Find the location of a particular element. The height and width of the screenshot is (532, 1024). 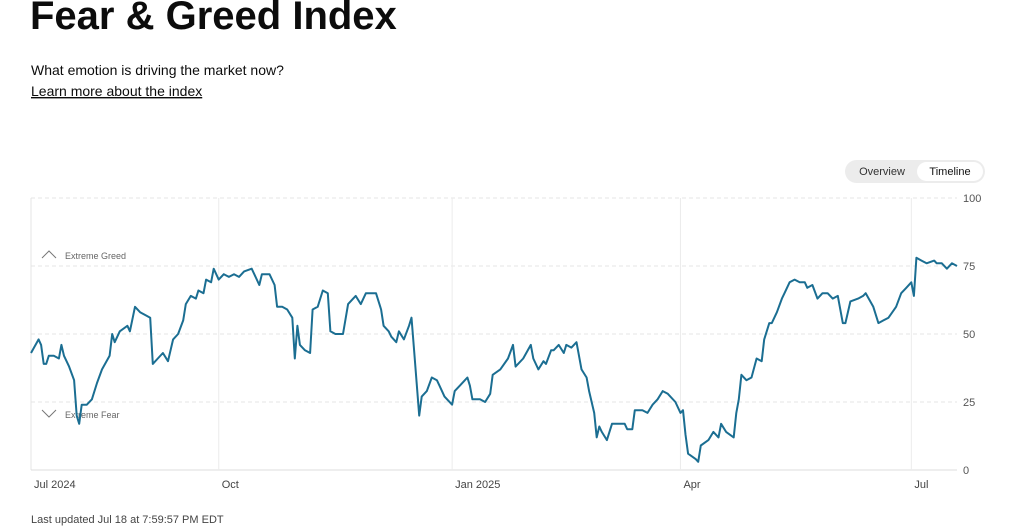

toggle-selected is located at coordinates (950, 171).